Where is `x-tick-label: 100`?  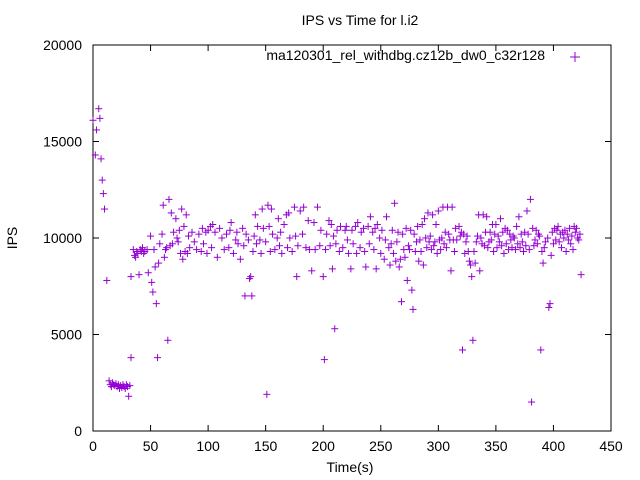 x-tick-label: 100 is located at coordinates (208, 446).